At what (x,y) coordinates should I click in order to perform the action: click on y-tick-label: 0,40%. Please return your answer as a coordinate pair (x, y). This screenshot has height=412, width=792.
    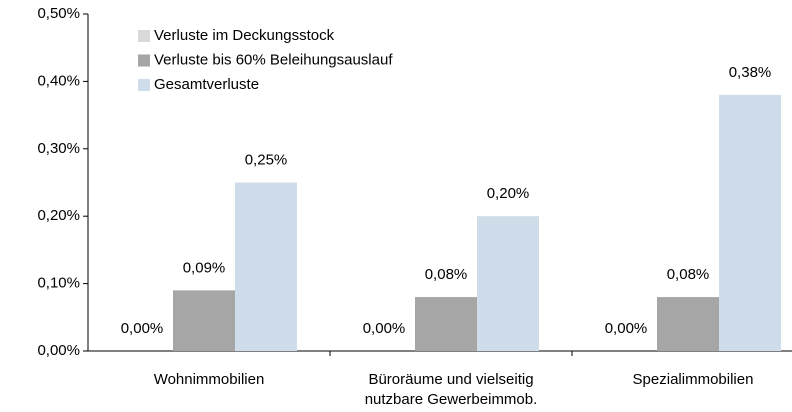
    Looking at the image, I should click on (58, 80).